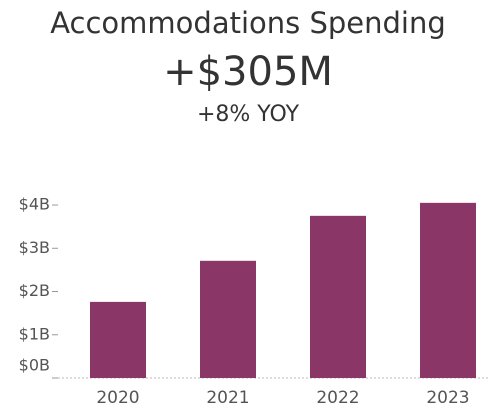 This screenshot has width=497, height=408. Describe the element at coordinates (248, 72) in the screenshot. I see `kpi-value: +$305M` at that location.